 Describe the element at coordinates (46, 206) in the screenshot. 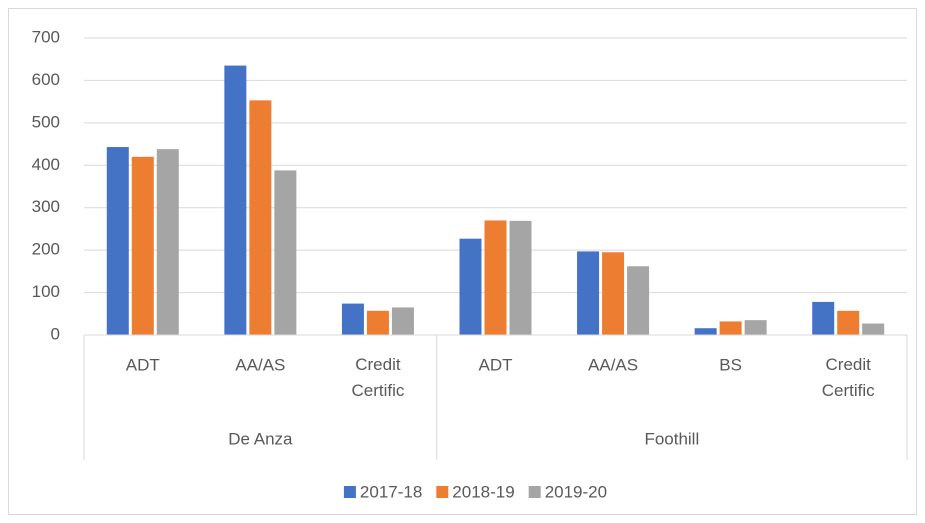

I see `y-tick-label: 300` at that location.